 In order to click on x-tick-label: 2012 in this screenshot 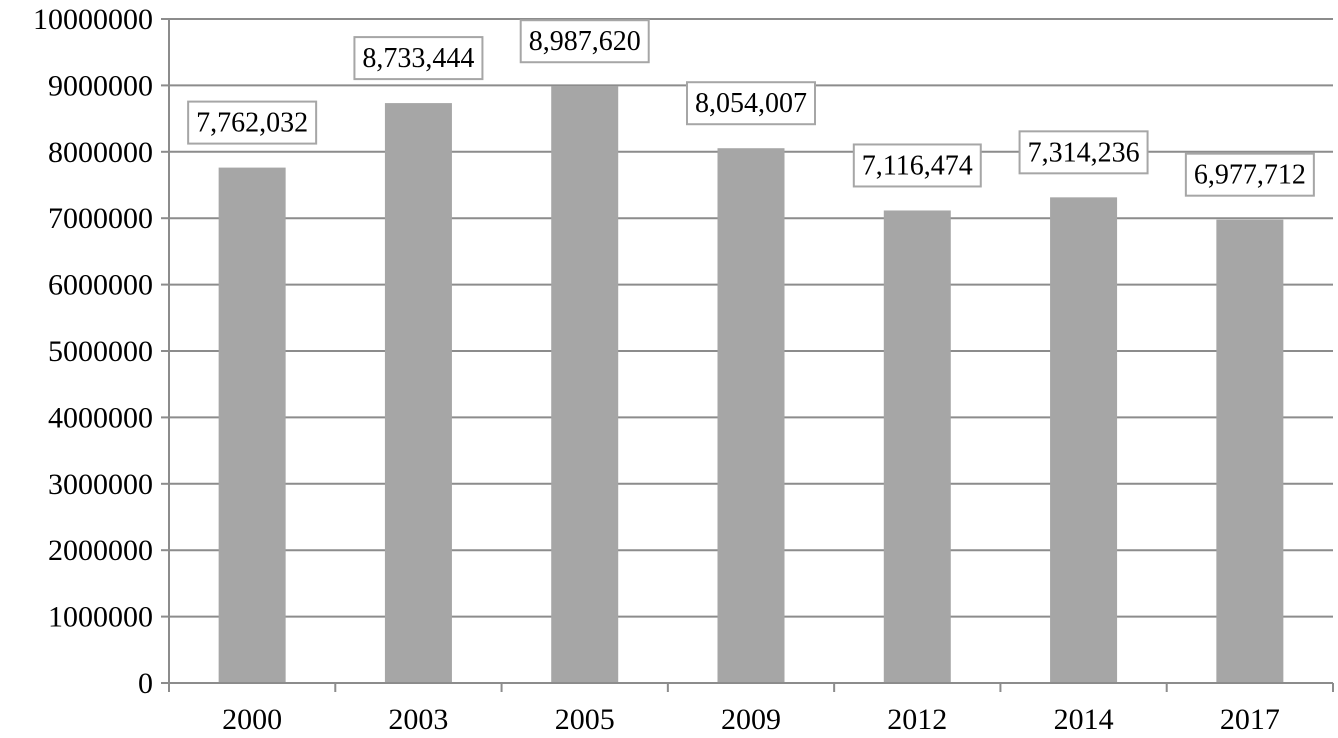, I will do `click(917, 719)`.